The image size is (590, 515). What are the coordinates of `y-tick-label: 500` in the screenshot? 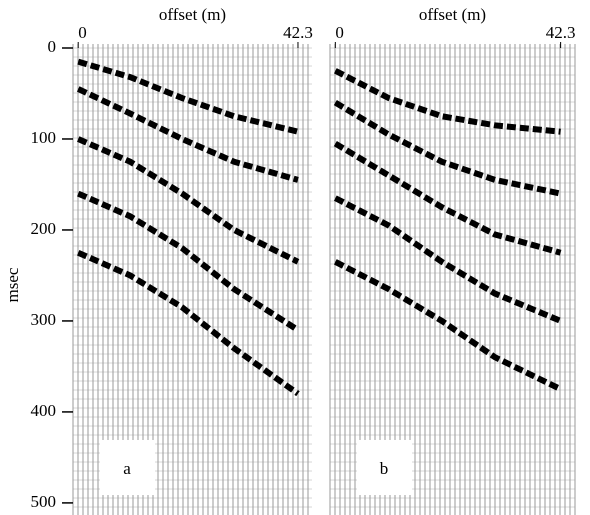 It's located at (44, 501).